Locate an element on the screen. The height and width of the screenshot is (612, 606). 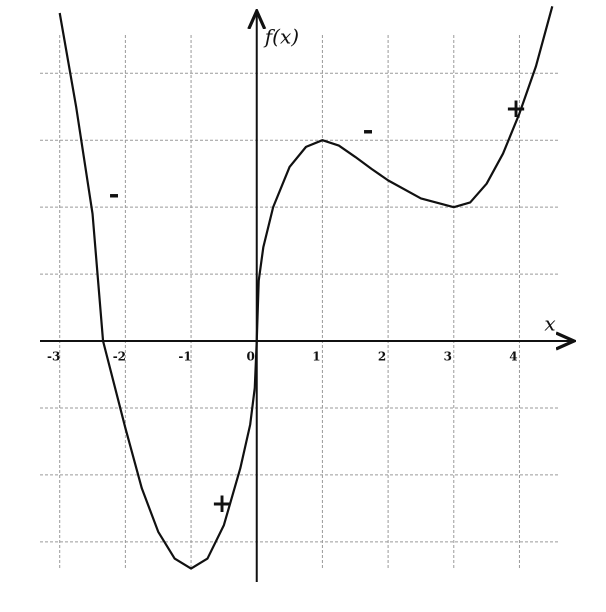
x-tick-label: 3 is located at coordinates (448, 357).